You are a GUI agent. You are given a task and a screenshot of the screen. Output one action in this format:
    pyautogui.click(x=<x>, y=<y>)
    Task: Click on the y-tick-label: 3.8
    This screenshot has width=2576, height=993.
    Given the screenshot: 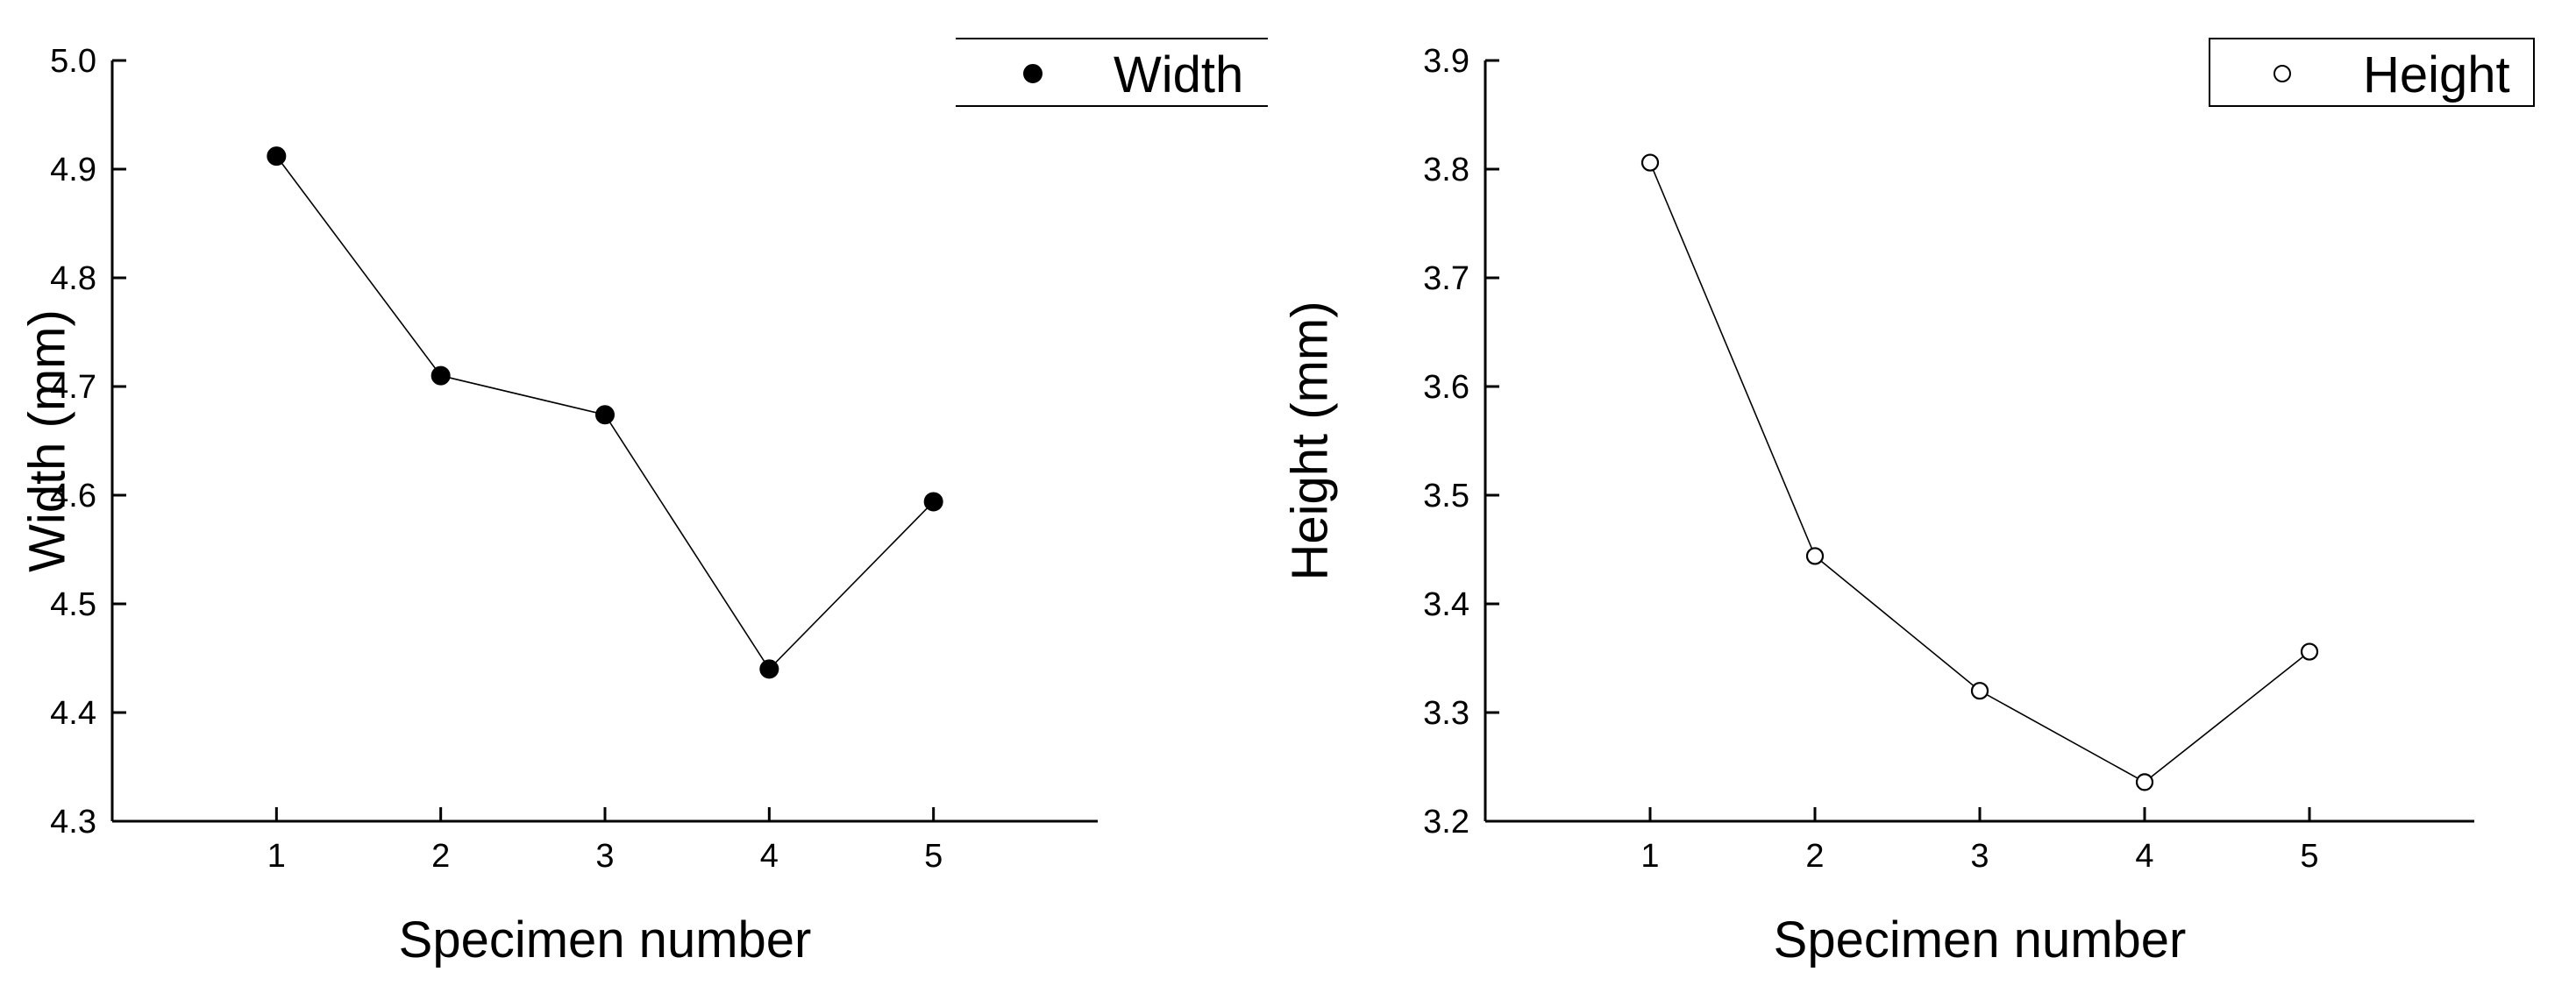 What is the action you would take?
    pyautogui.click(x=1446, y=170)
    